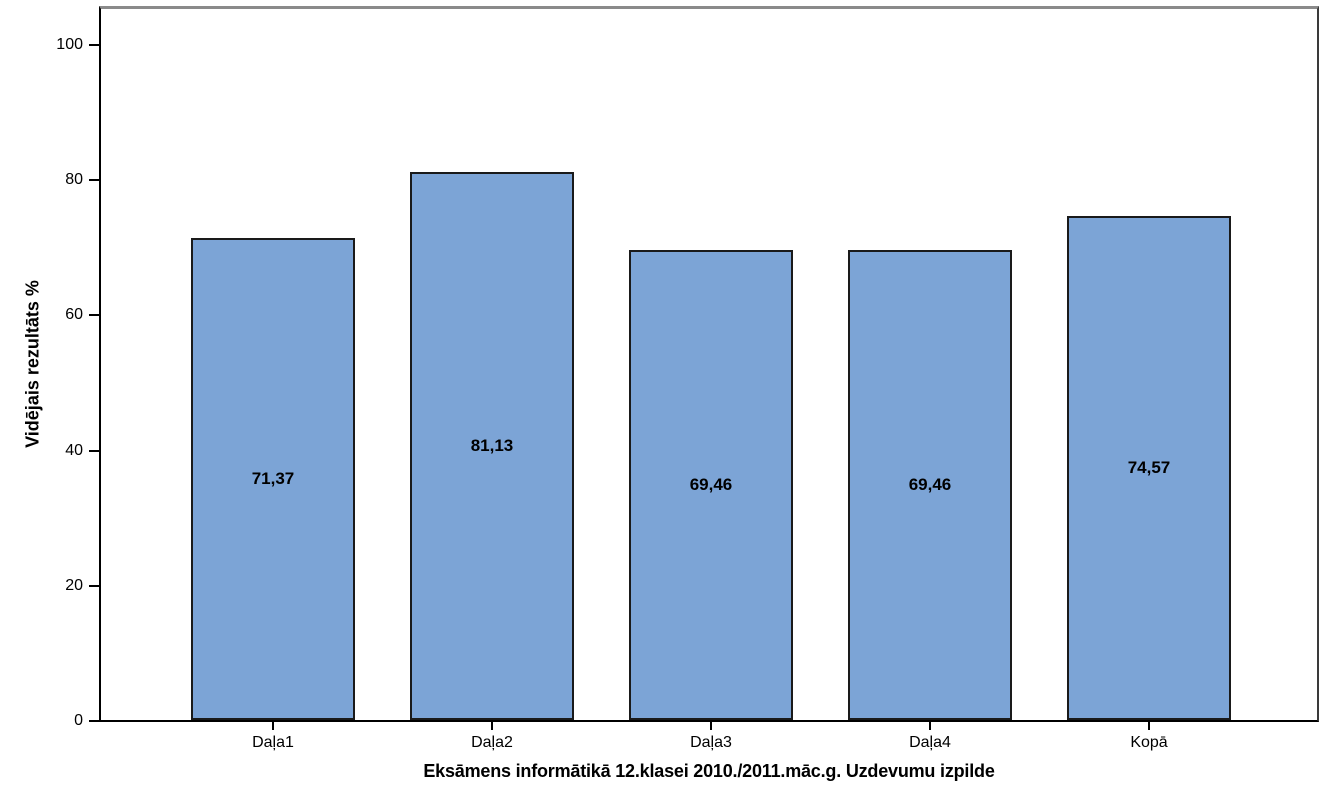 The width and height of the screenshot is (1333, 802). What do you see at coordinates (711, 742) in the screenshot?
I see `x-axis-category-label: Daļa3` at bounding box center [711, 742].